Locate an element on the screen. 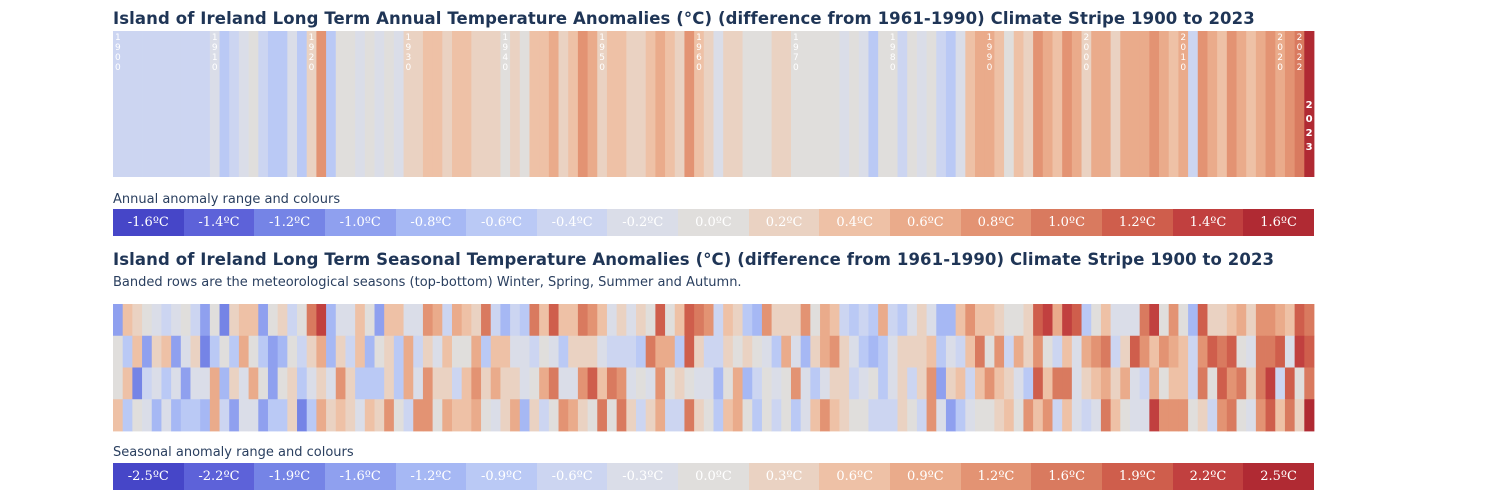  annual-stripe-1976 is located at coordinates (854, 104).